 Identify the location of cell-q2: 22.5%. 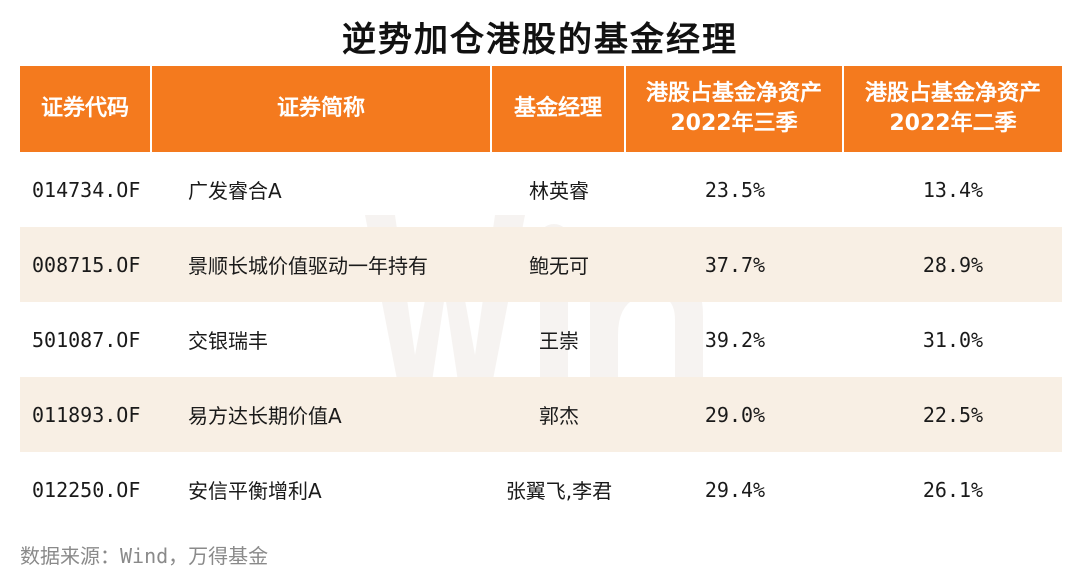
(953, 414).